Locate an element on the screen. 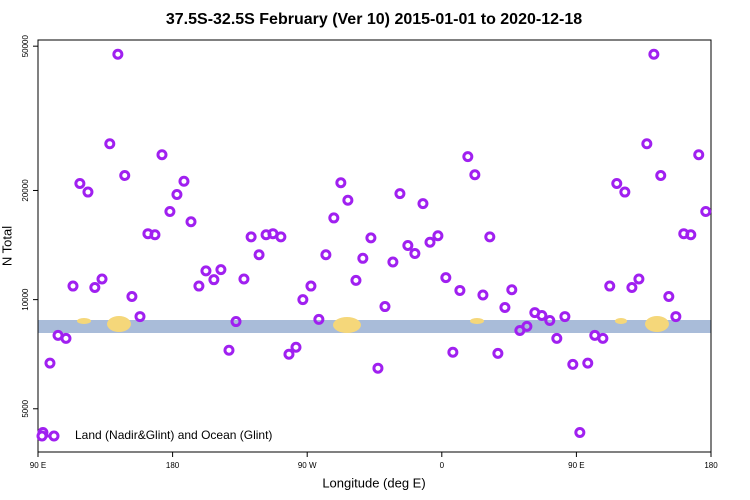 This screenshot has height=500, width=750. y-axis-label: N Total is located at coordinates (7, 246).